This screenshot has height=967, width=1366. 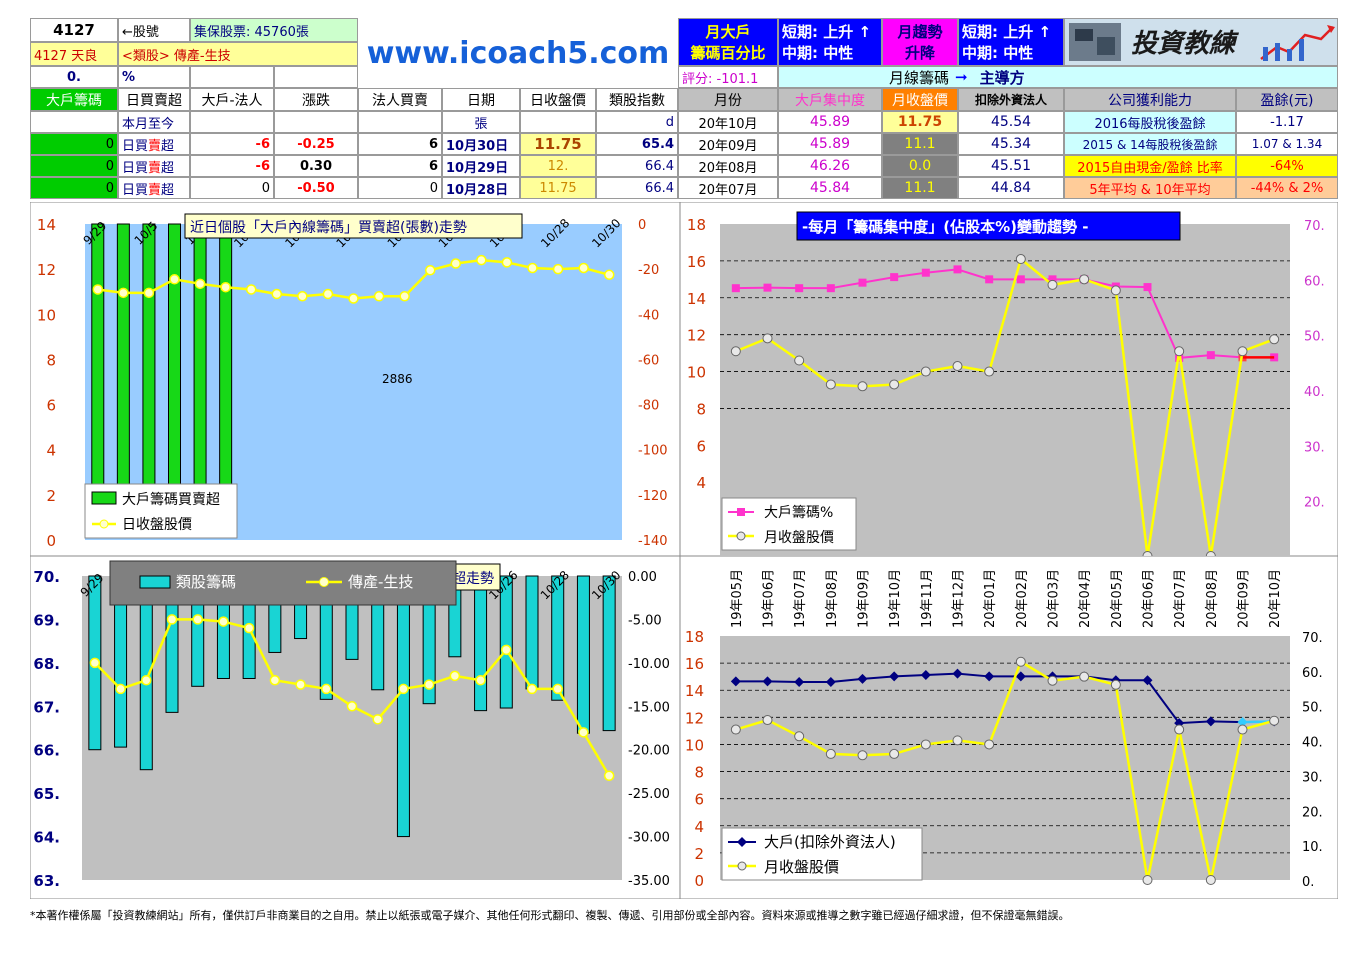 What do you see at coordinates (1308, 882) in the screenshot?
I see `y-right-tick: 0.` at bounding box center [1308, 882].